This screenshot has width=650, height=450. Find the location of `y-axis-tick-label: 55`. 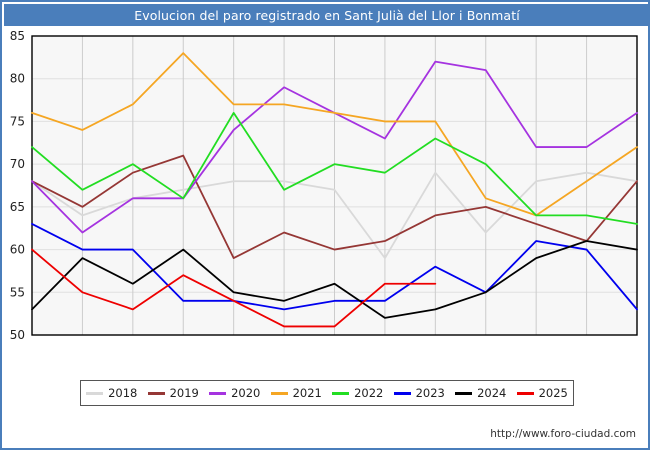

y-axis-tick-label: 55 is located at coordinates (17, 292).